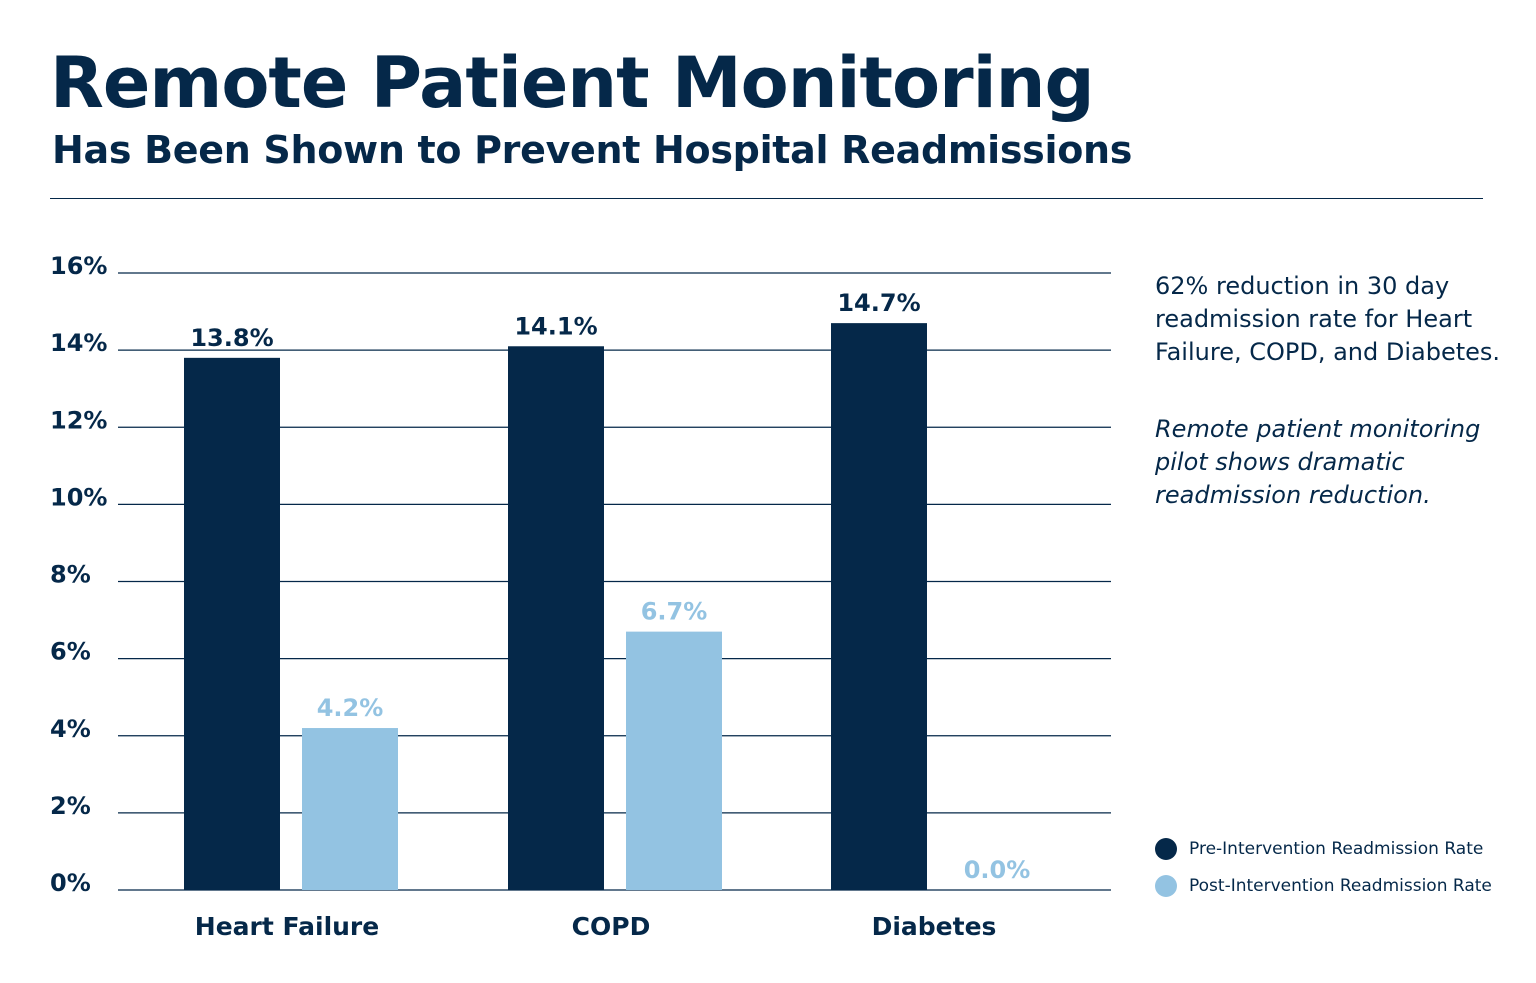  I want to click on legend-item-pre: Pre-Intervention Readmission Rate, so click(1323, 848).